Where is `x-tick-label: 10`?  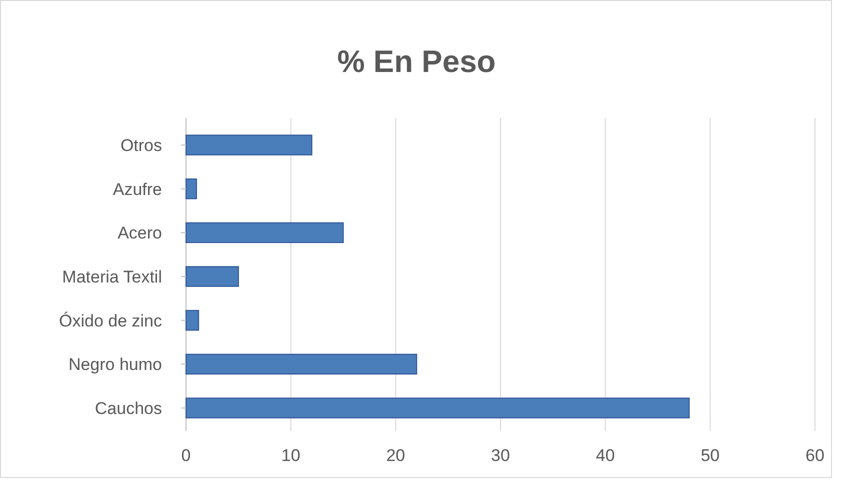
x-tick-label: 10 is located at coordinates (290, 455).